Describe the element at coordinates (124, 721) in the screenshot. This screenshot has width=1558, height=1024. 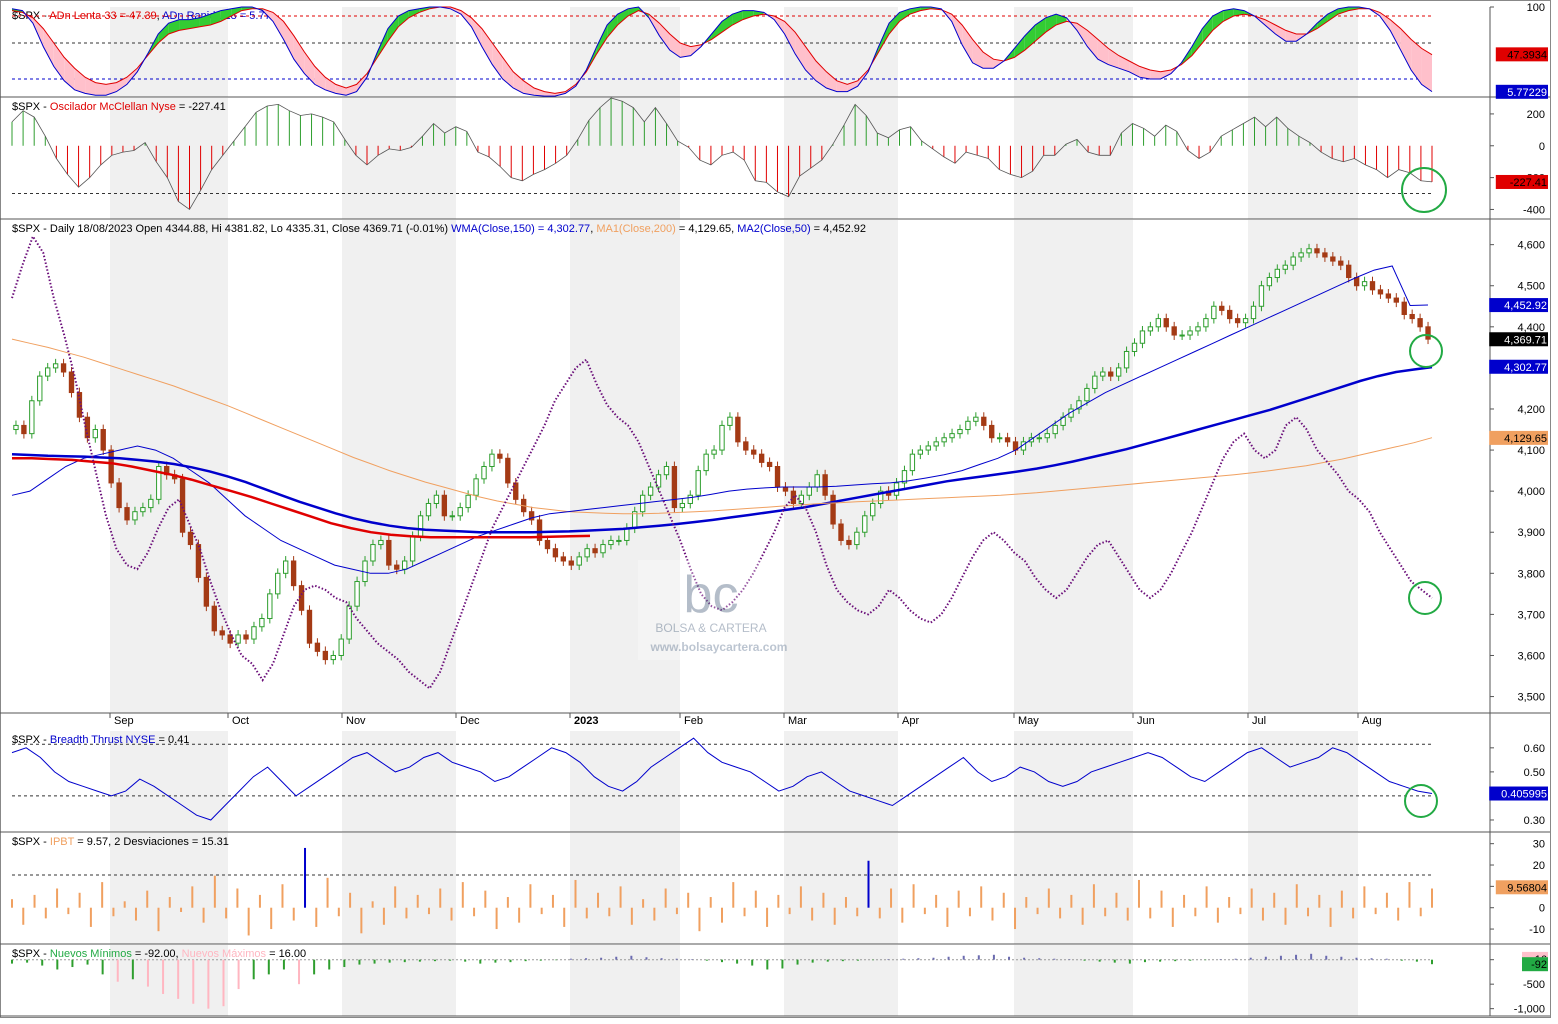
I see `month-label: Sep` at that location.